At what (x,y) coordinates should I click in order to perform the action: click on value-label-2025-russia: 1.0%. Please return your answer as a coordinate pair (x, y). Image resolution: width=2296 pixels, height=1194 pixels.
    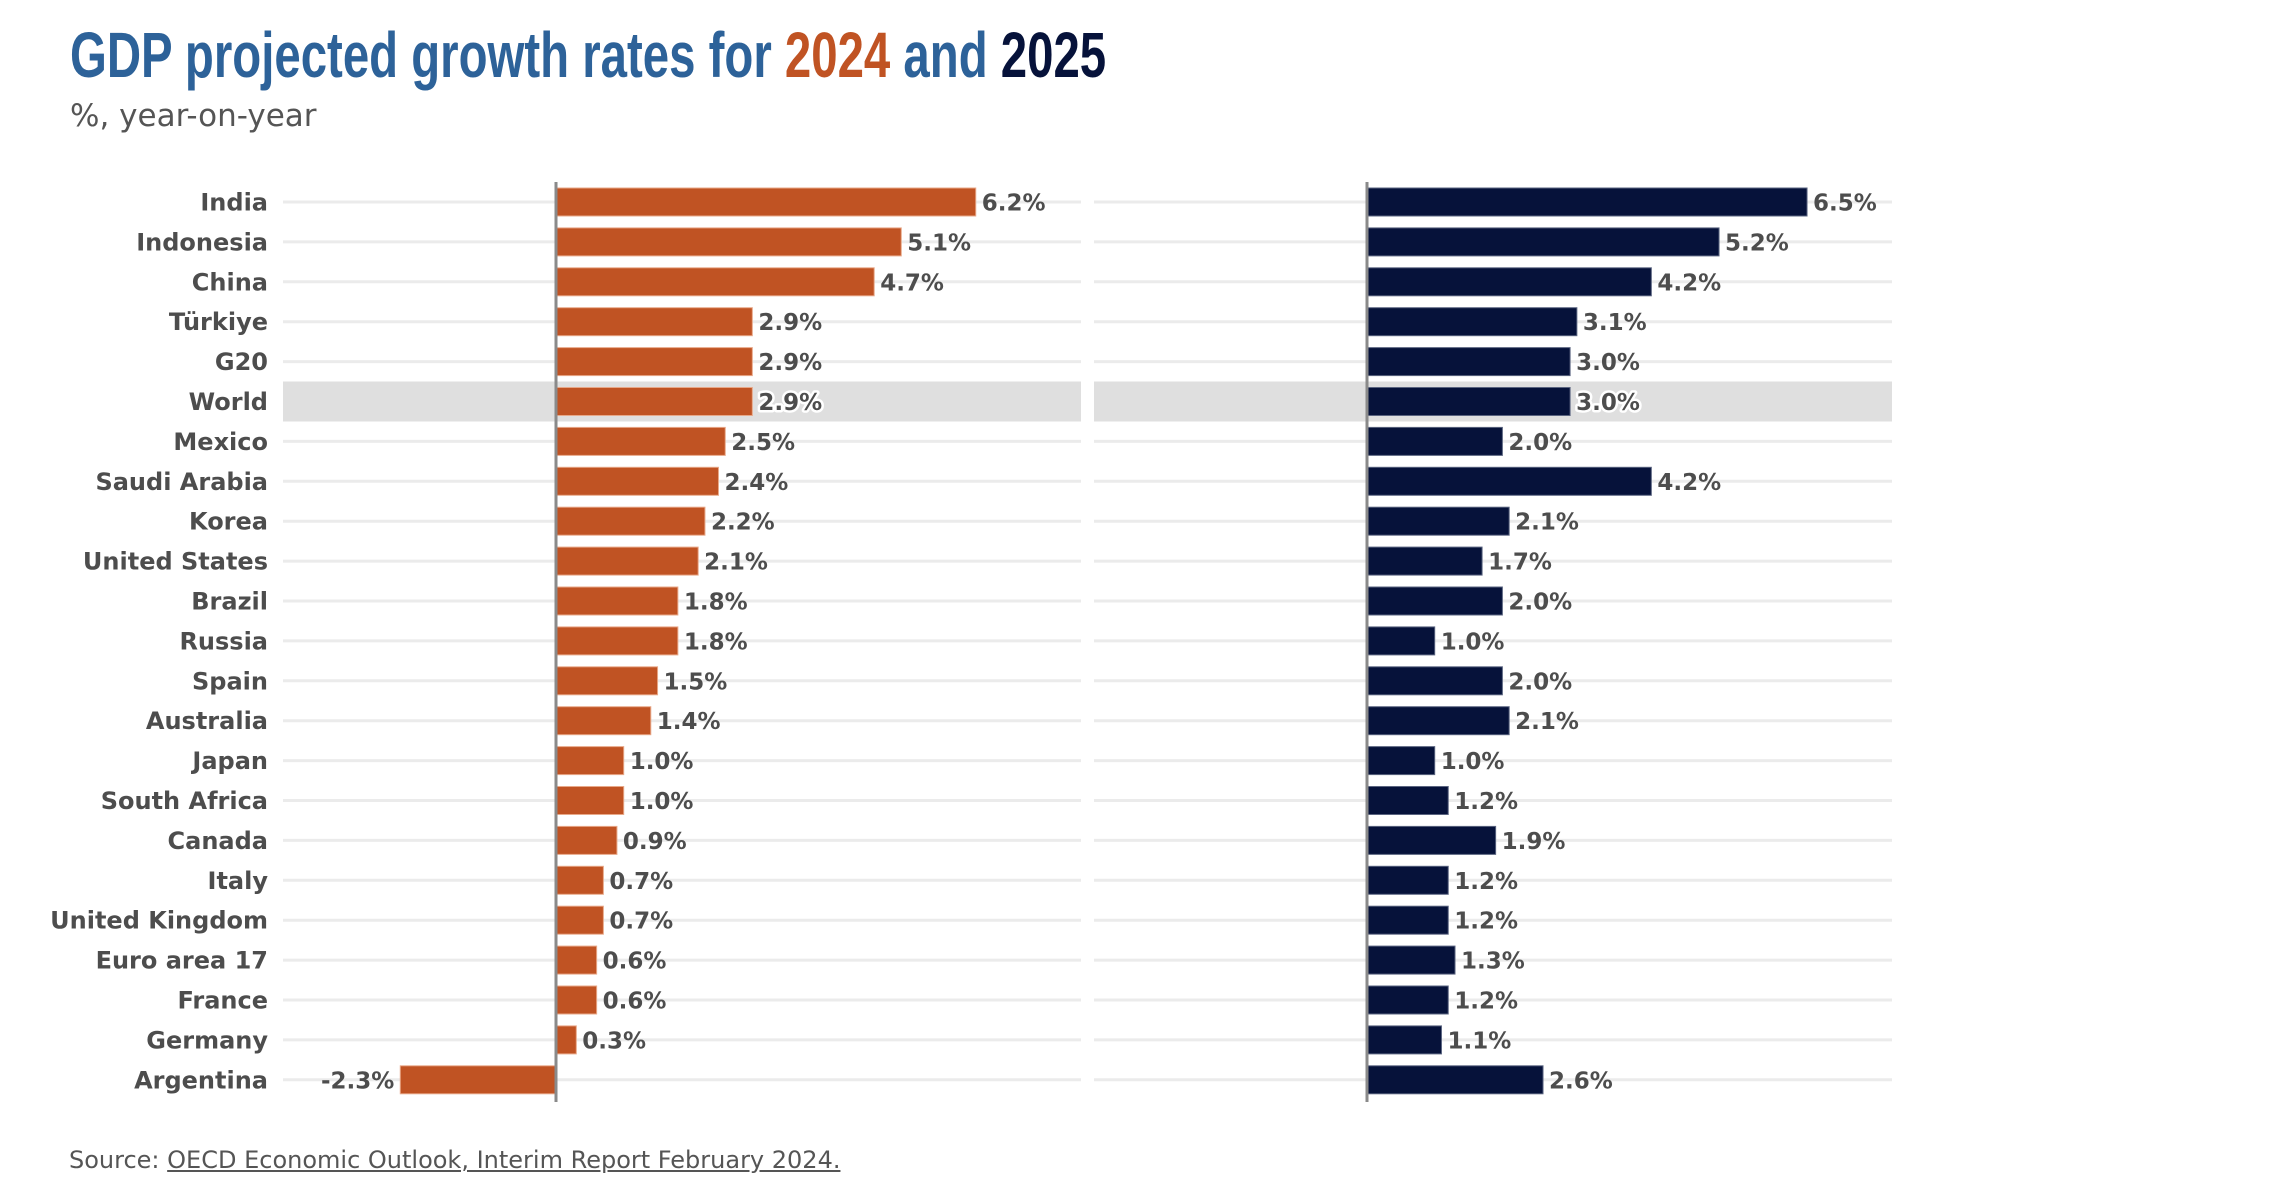
    Looking at the image, I should click on (1473, 642).